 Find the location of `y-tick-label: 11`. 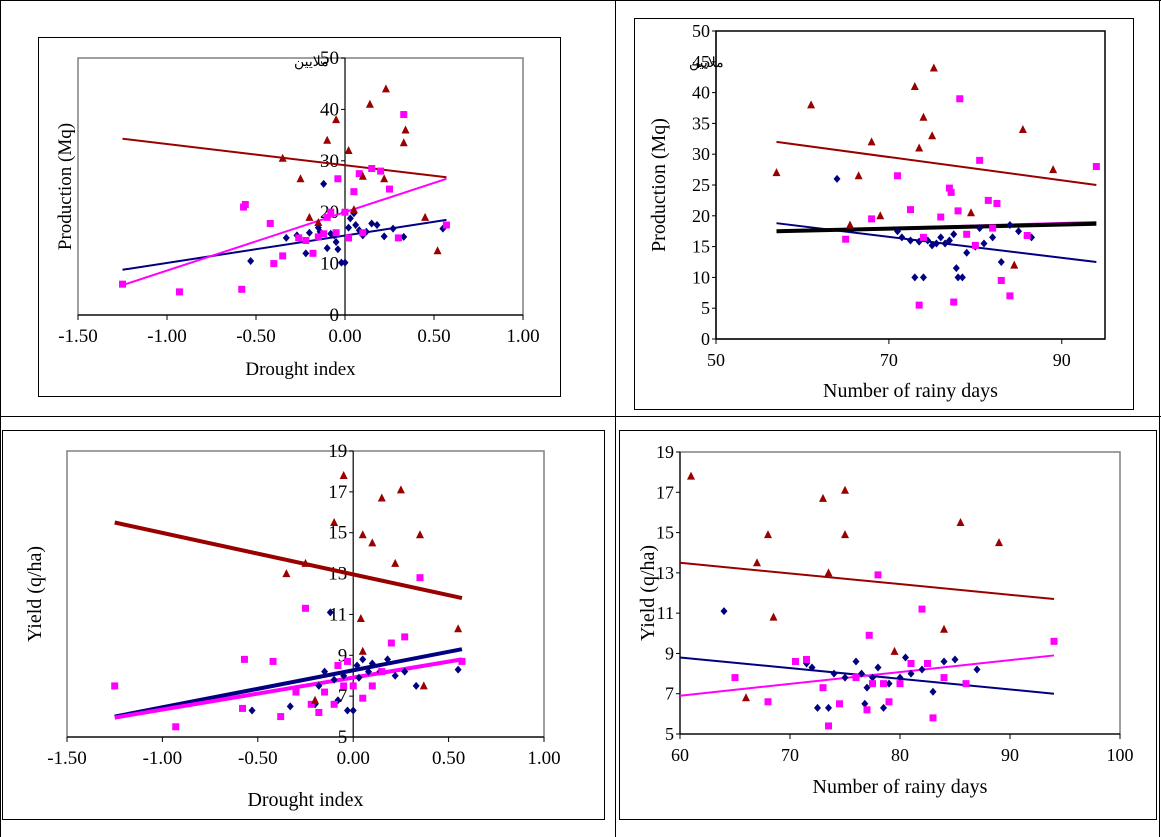

y-tick-label: 11 is located at coordinates (338, 614).